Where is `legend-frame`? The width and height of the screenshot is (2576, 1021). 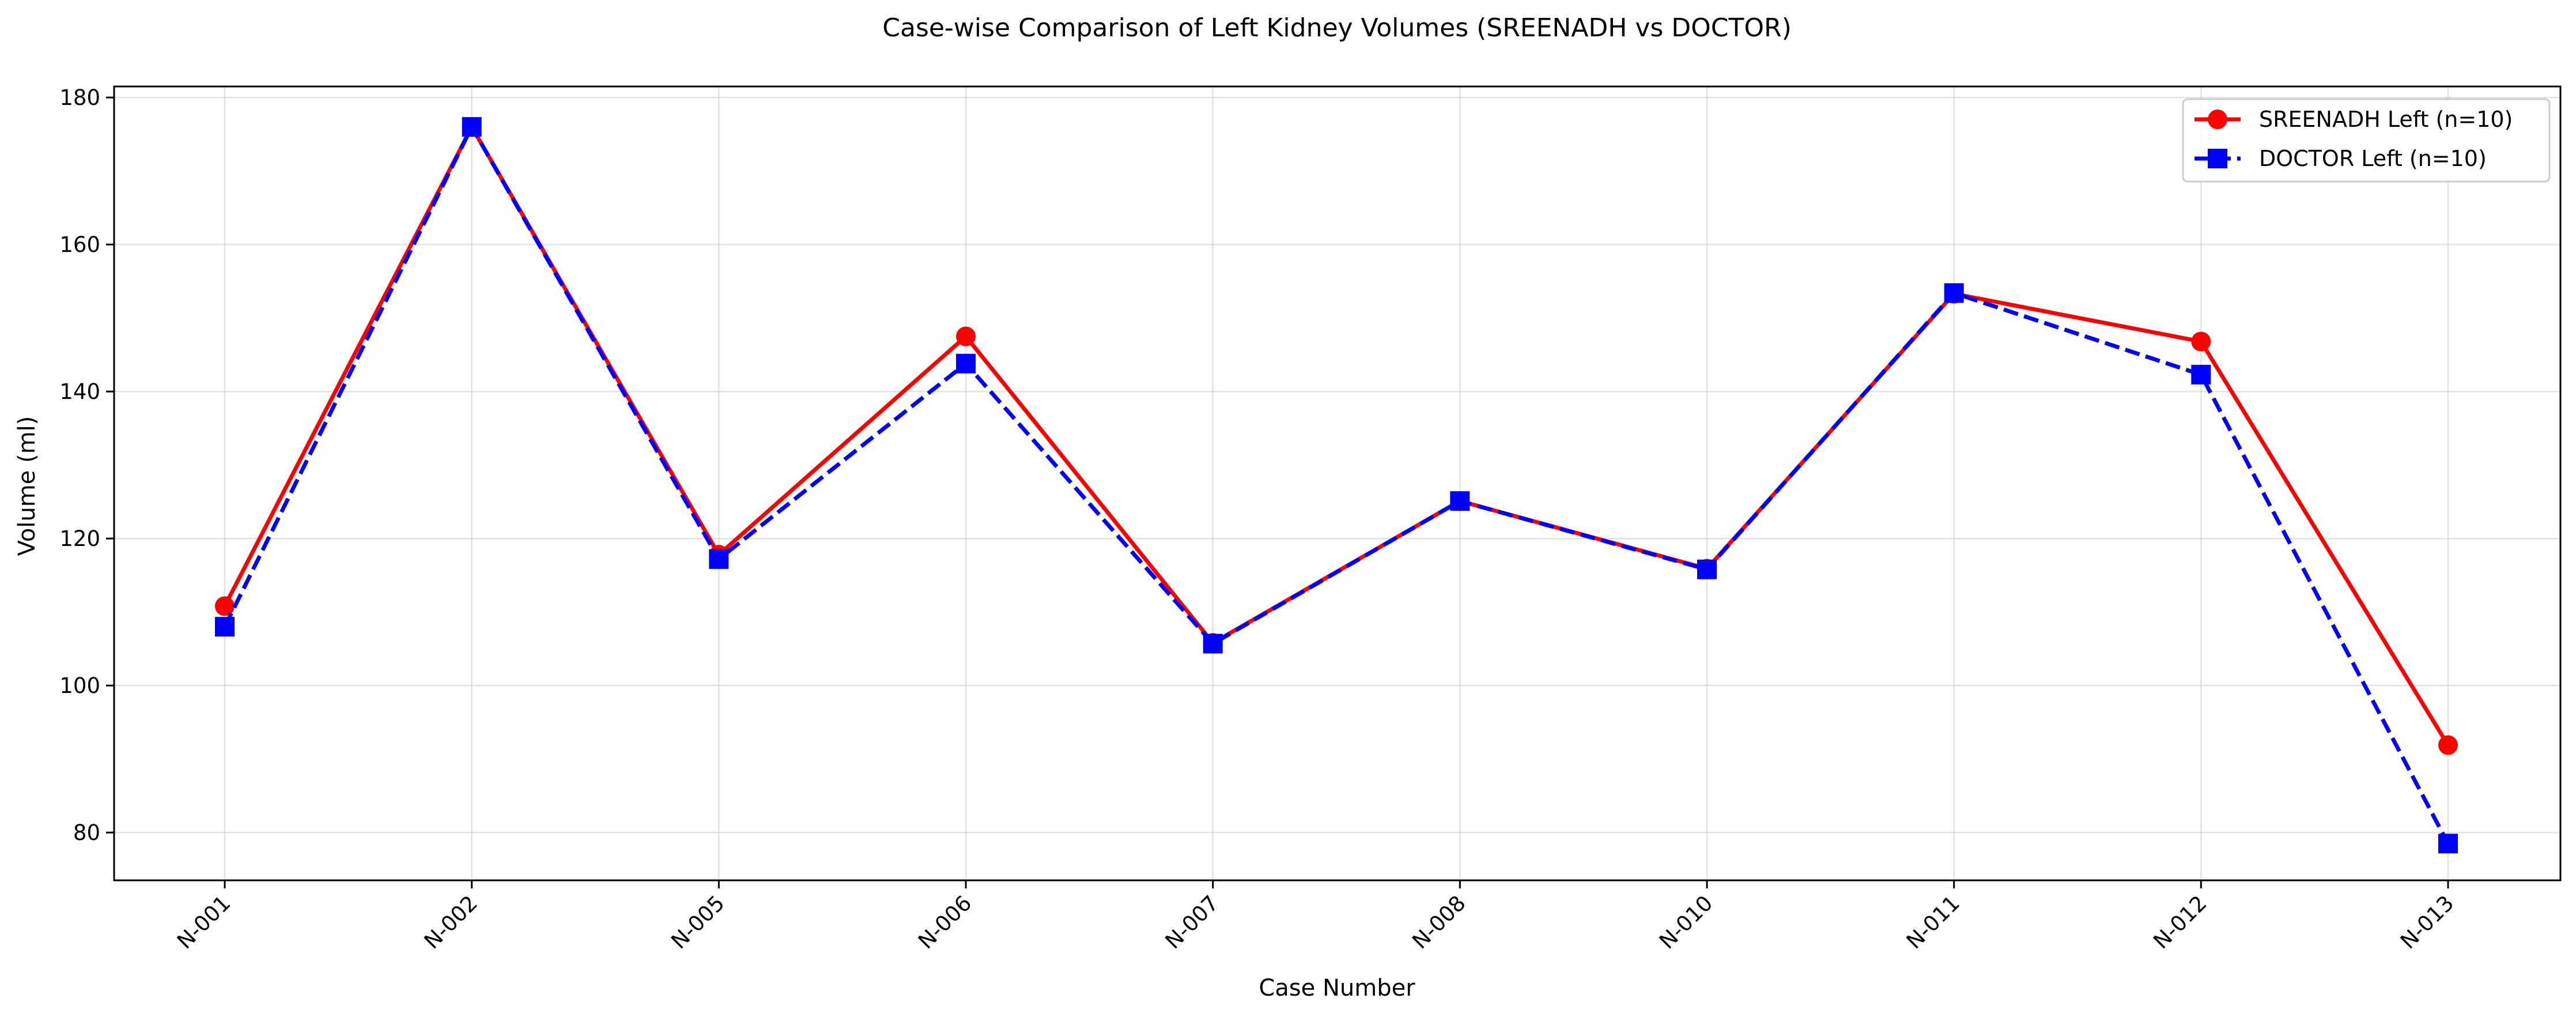 legend-frame is located at coordinates (2366, 140).